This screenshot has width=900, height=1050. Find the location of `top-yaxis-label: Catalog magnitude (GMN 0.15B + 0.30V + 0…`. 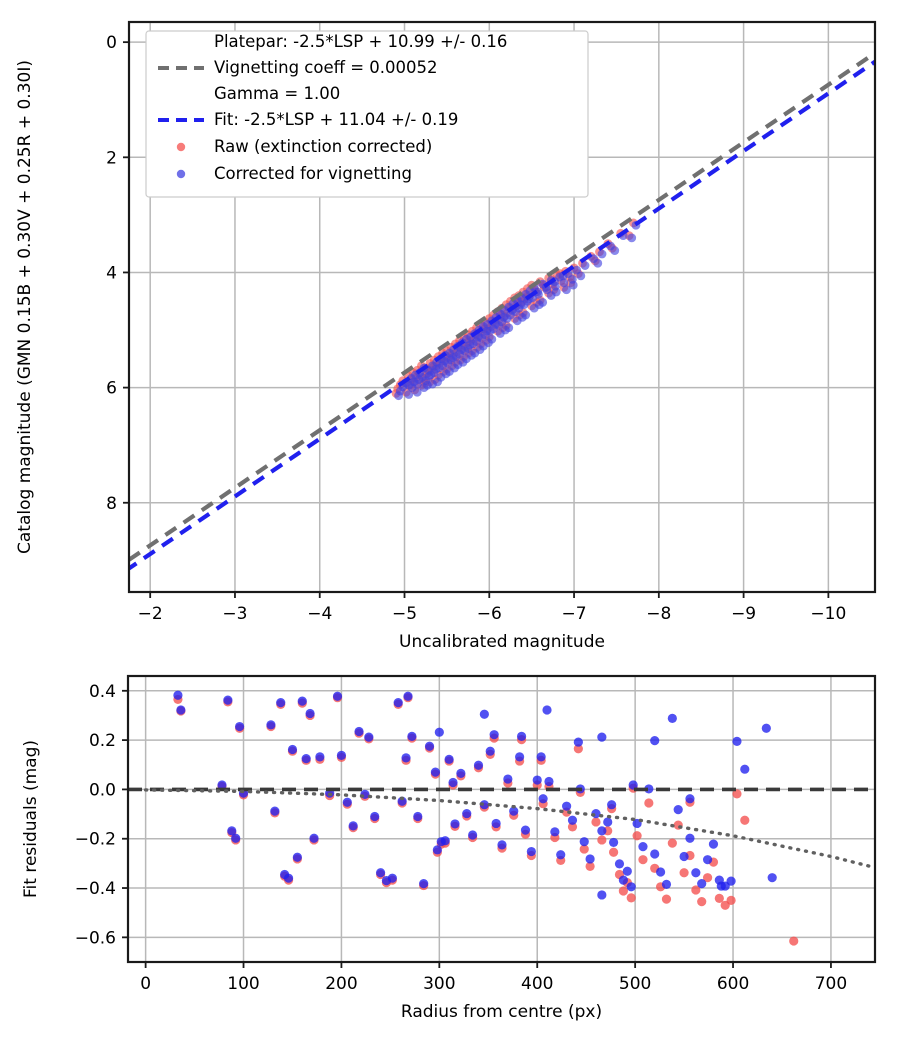

top-yaxis-label: Catalog magnitude (GMN 0.15B + 0.30V + 0… is located at coordinates (25, 307).